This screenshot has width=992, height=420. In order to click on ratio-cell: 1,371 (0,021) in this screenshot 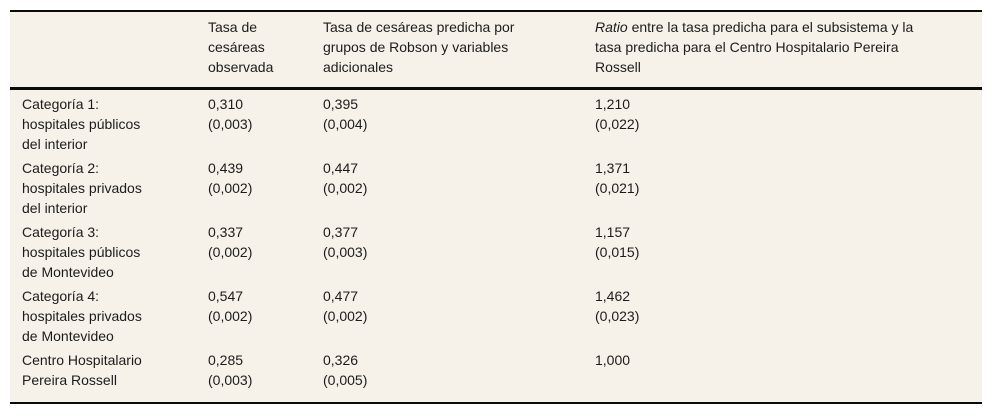, I will do `click(782, 186)`.